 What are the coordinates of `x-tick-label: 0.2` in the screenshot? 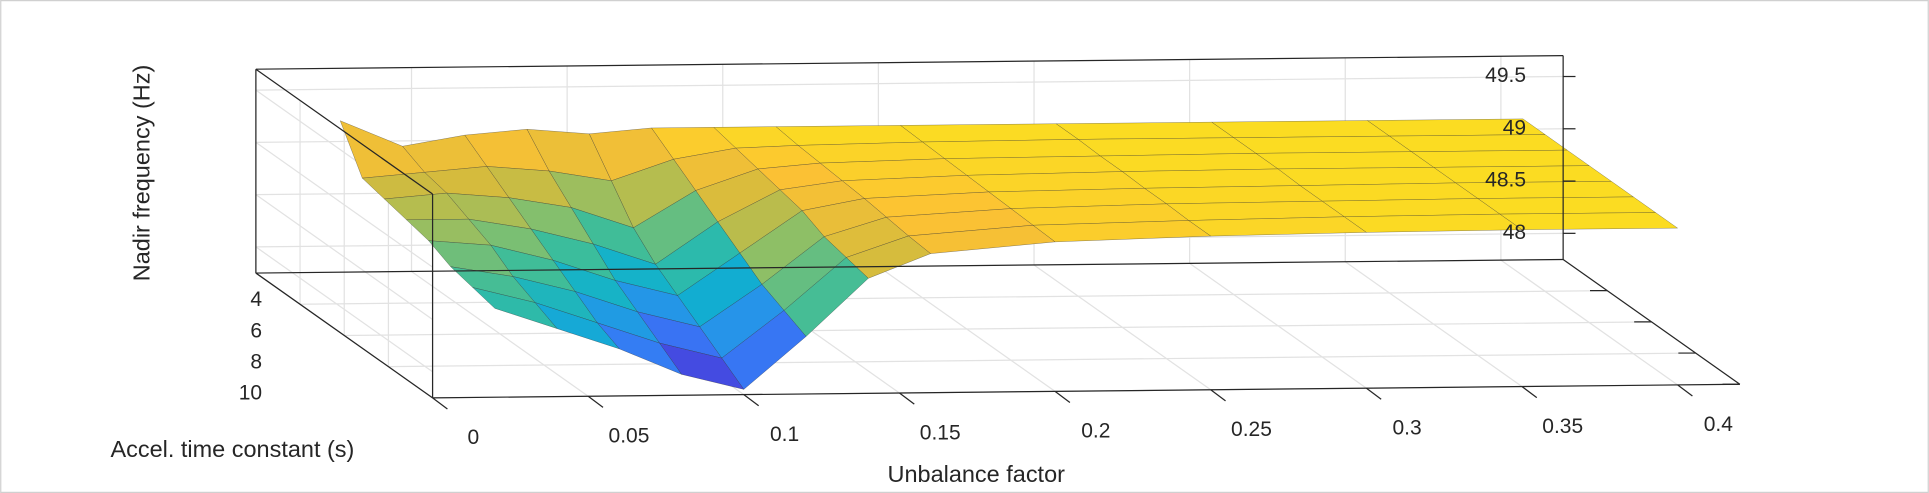 It's located at (1095, 431).